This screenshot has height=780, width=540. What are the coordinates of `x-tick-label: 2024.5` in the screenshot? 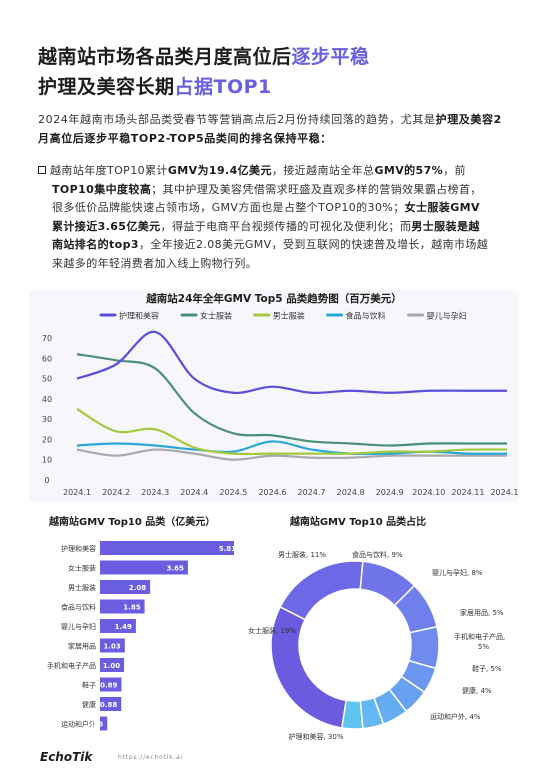 It's located at (233, 492).